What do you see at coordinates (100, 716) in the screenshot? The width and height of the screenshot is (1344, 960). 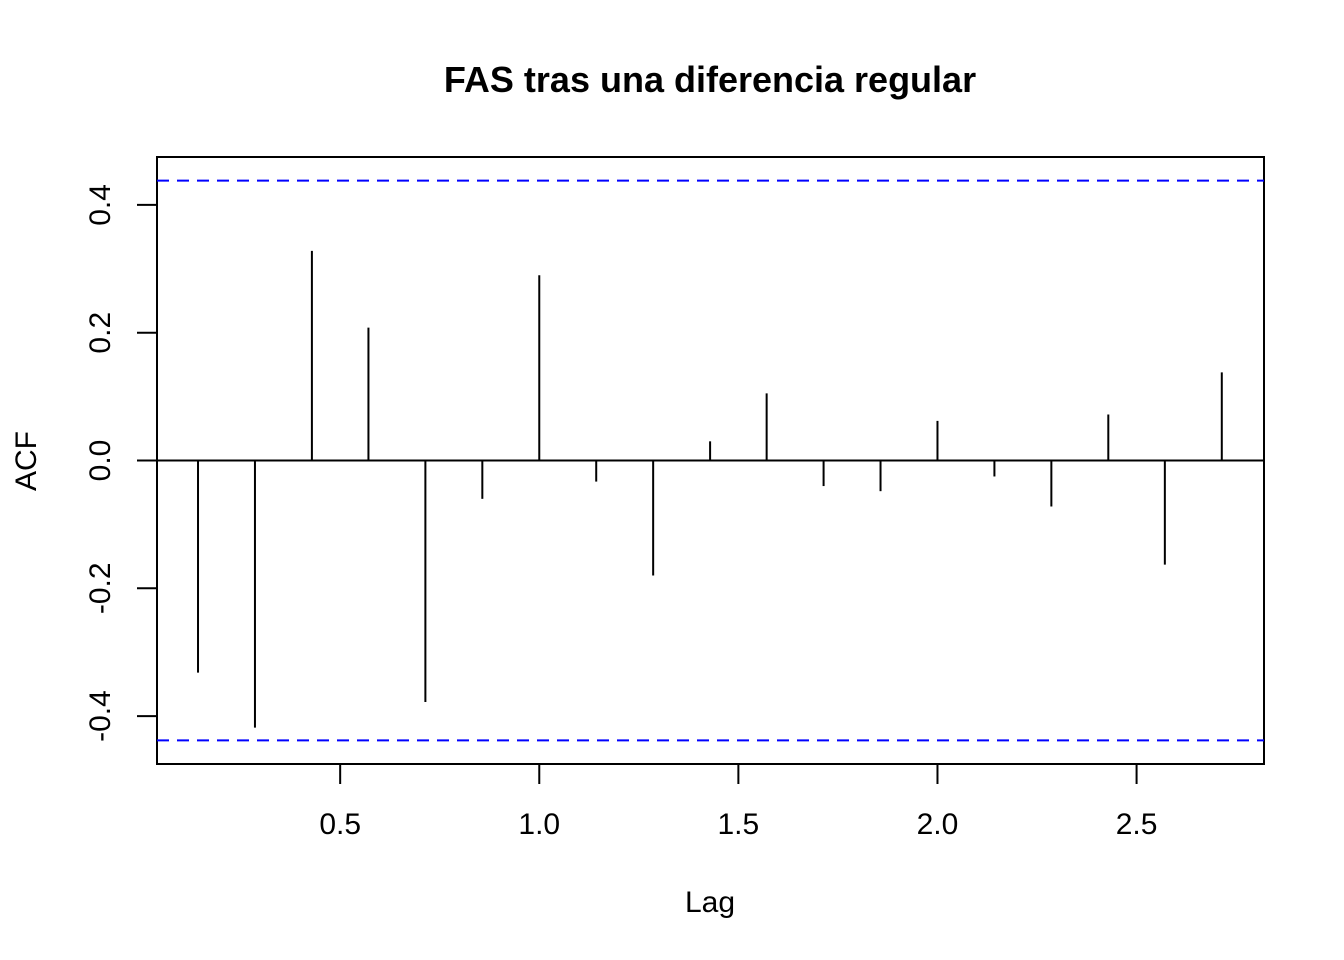 I see `y-tick-label: -0.4` at bounding box center [100, 716].